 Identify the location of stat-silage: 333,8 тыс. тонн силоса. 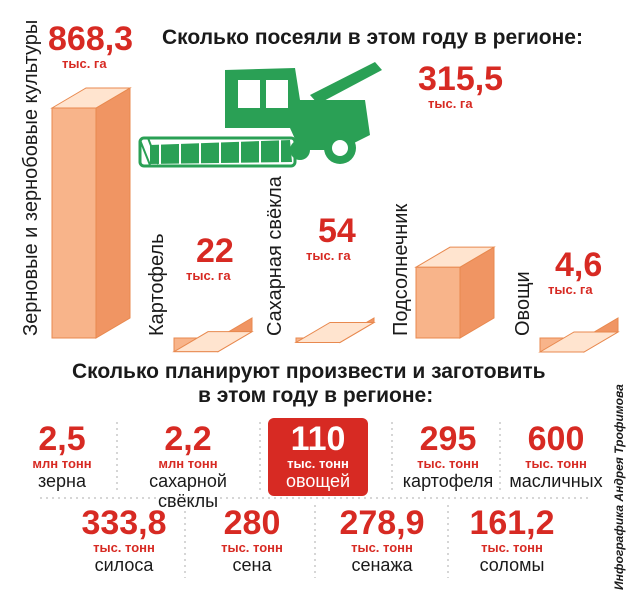
(124, 540).